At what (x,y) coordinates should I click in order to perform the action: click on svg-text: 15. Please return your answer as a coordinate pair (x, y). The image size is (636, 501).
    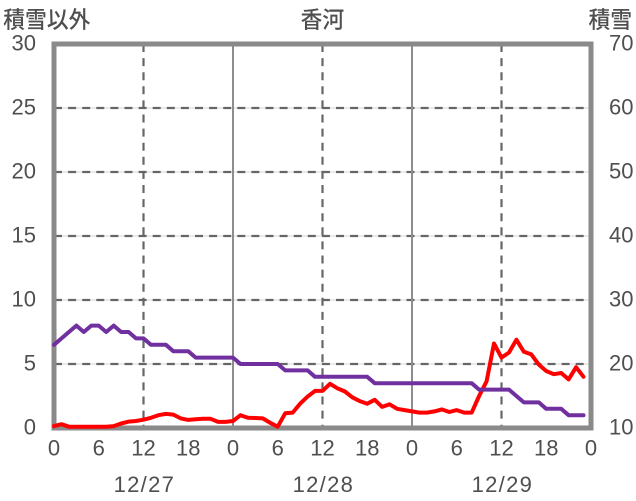
    Looking at the image, I should click on (24, 235).